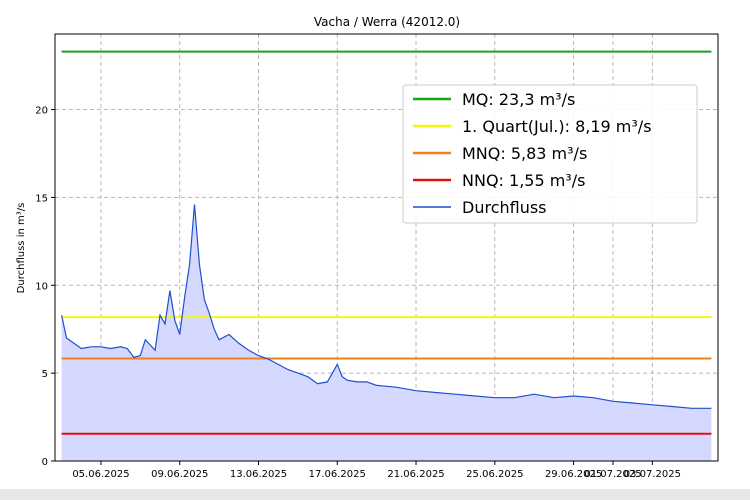  Describe the element at coordinates (573, 474) in the screenshot. I see `x-tick-label: 29.06.2025` at that location.